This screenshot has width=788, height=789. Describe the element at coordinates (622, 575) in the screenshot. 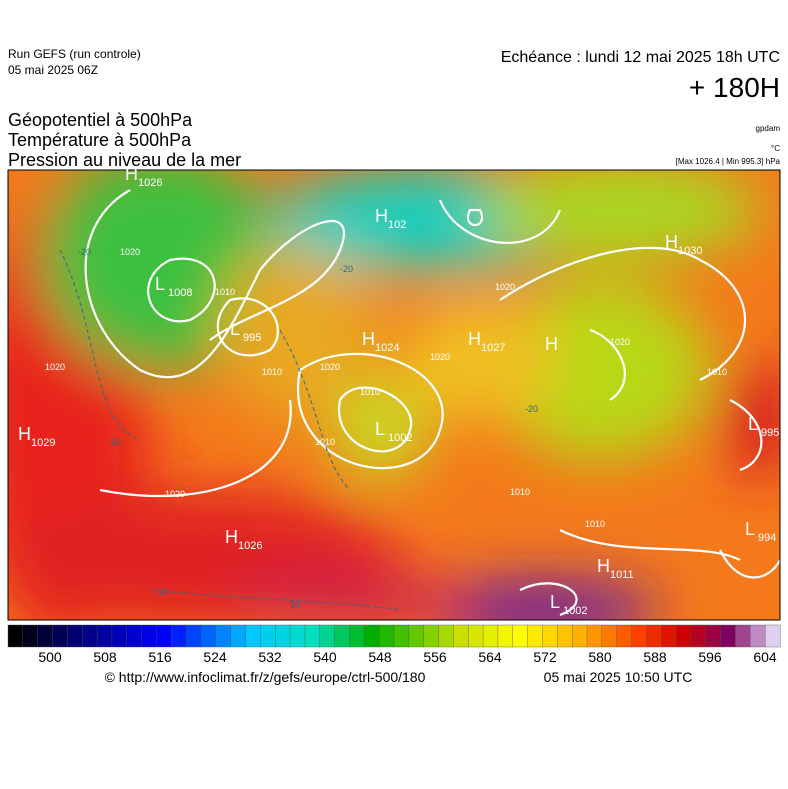

I see `center-value: 1011` at that location.